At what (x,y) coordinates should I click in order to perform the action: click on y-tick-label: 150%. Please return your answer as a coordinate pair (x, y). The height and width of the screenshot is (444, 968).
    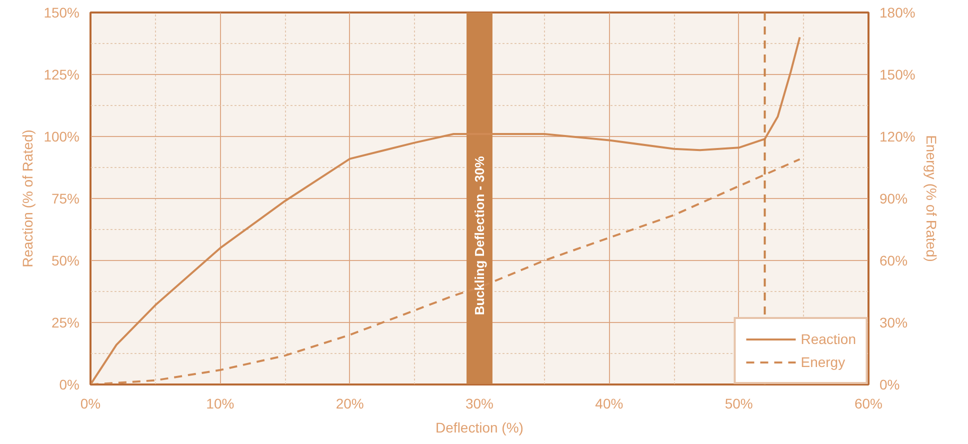
    Looking at the image, I should click on (62, 12).